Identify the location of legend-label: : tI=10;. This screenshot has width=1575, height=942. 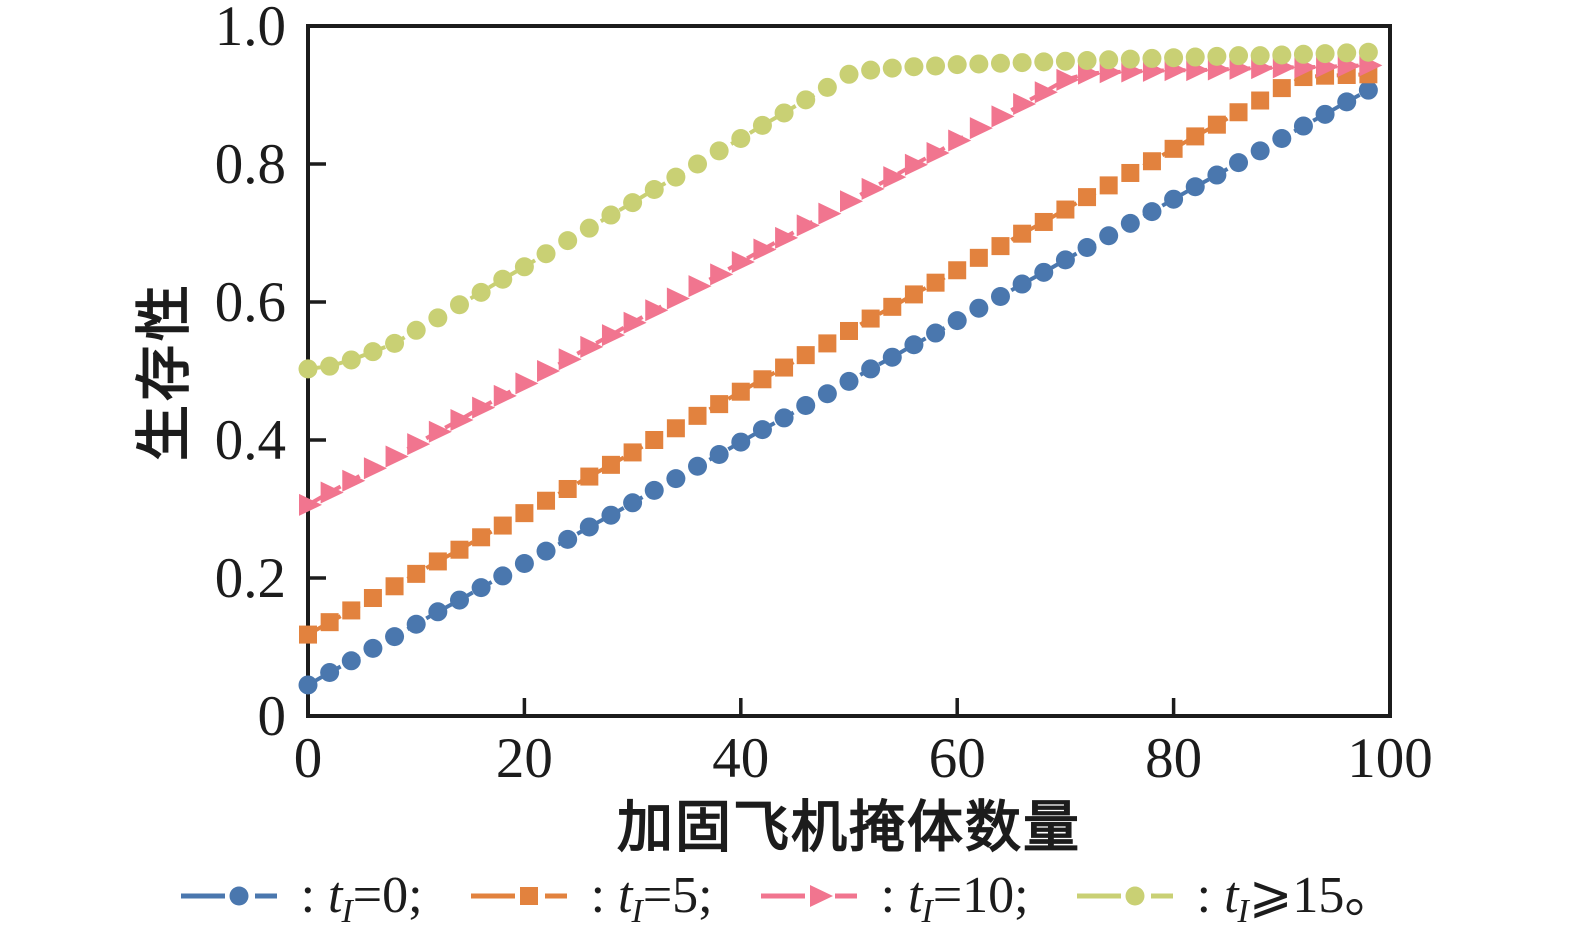
(954, 898).